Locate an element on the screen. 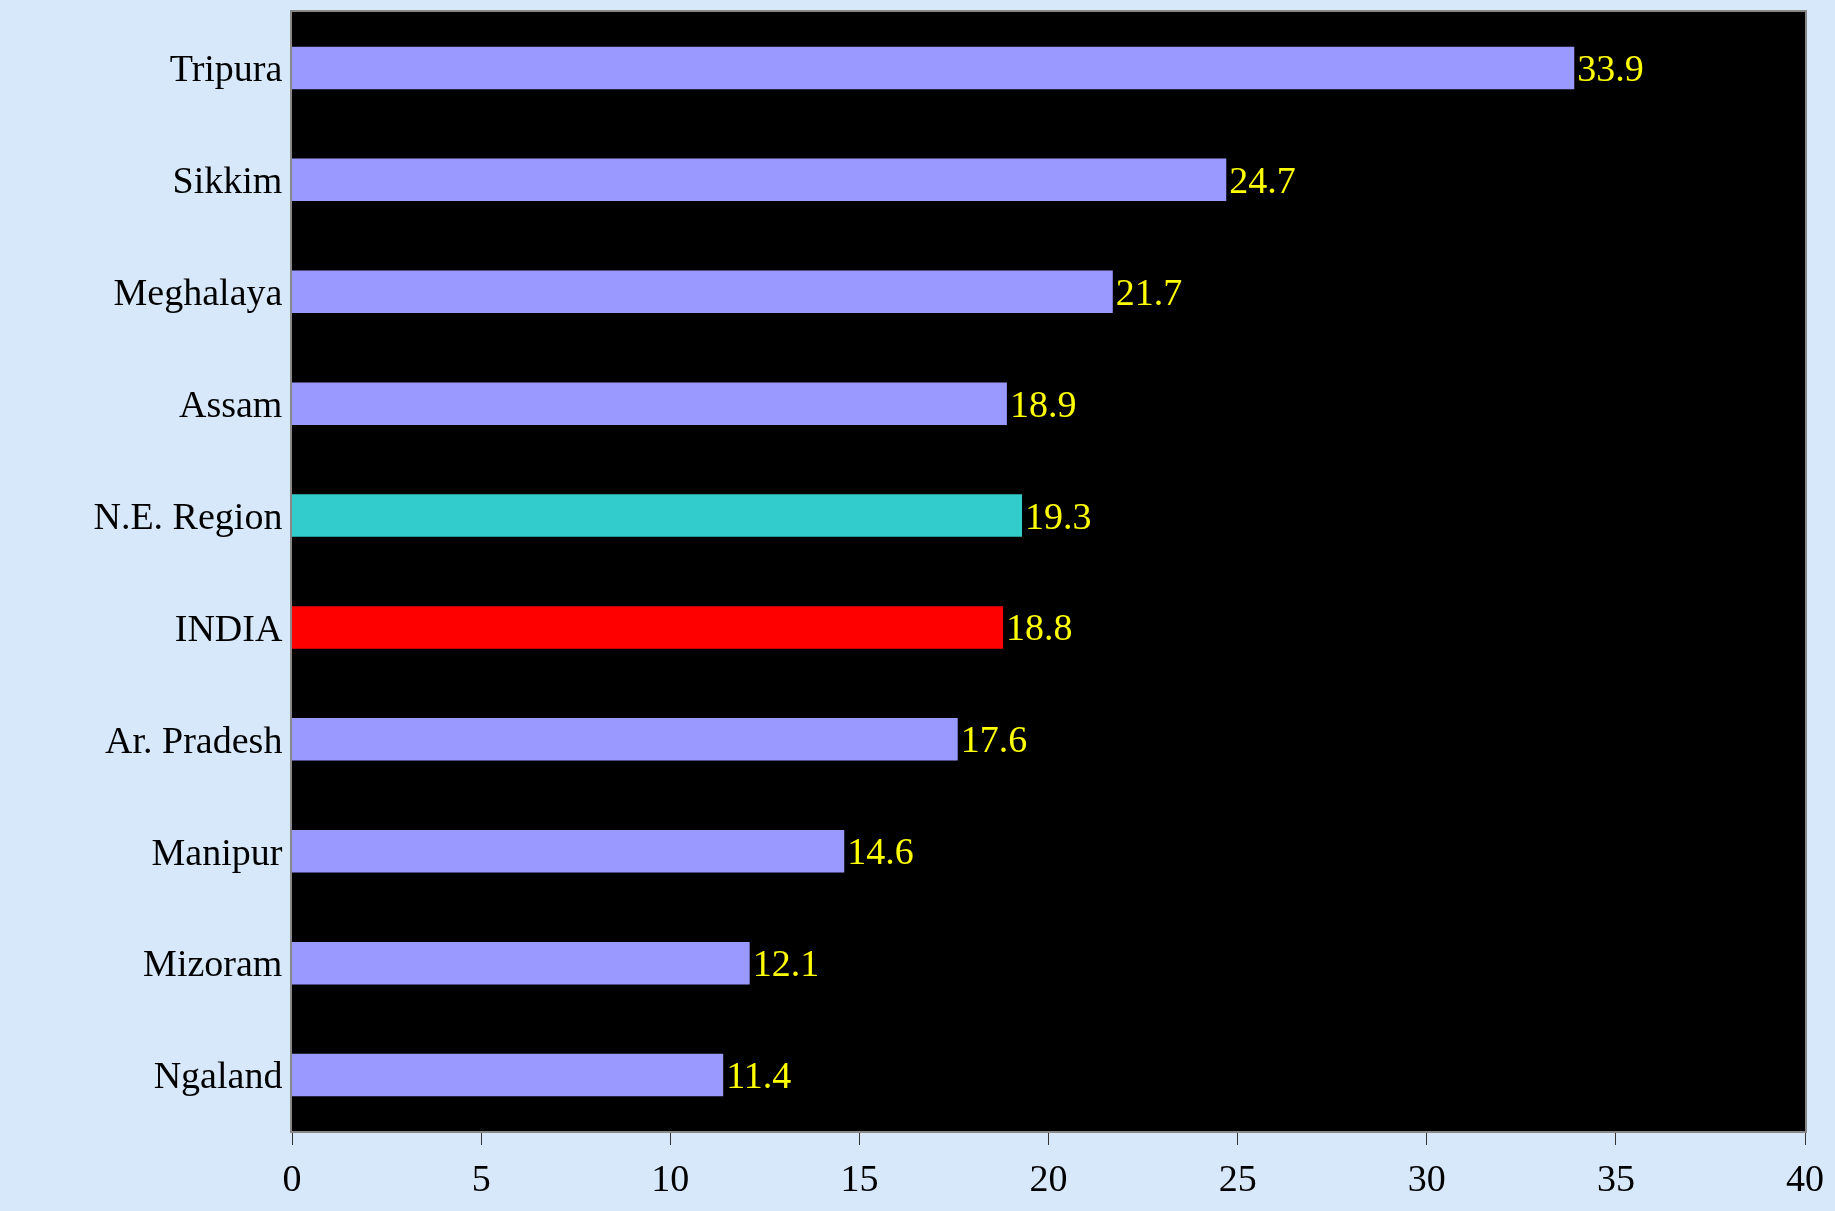 Image resolution: width=1835 pixels, height=1211 pixels. y-tick-label: INDIA is located at coordinates (228, 627).